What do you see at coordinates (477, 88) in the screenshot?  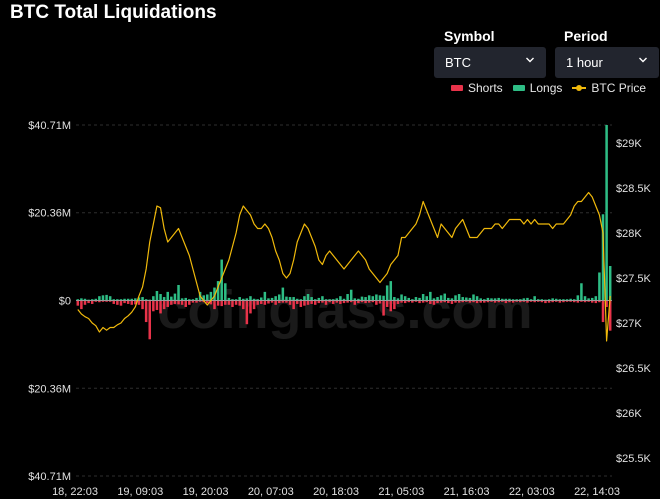 I see `legend-shorts: Shorts` at bounding box center [477, 88].